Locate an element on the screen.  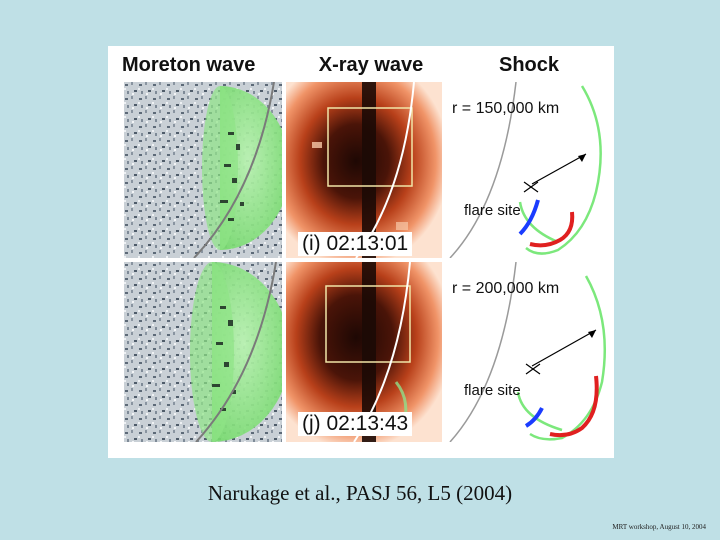
header-xray-wave: X-ray wave is located at coordinates (371, 65).